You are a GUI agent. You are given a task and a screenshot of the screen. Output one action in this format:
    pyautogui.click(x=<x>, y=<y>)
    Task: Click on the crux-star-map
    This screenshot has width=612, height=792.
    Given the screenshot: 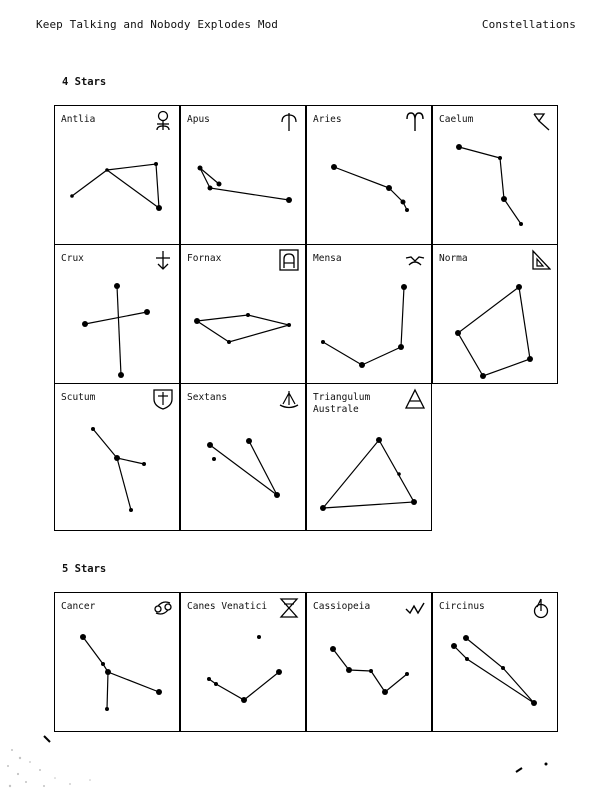 What is the action you would take?
    pyautogui.click(x=116, y=330)
    